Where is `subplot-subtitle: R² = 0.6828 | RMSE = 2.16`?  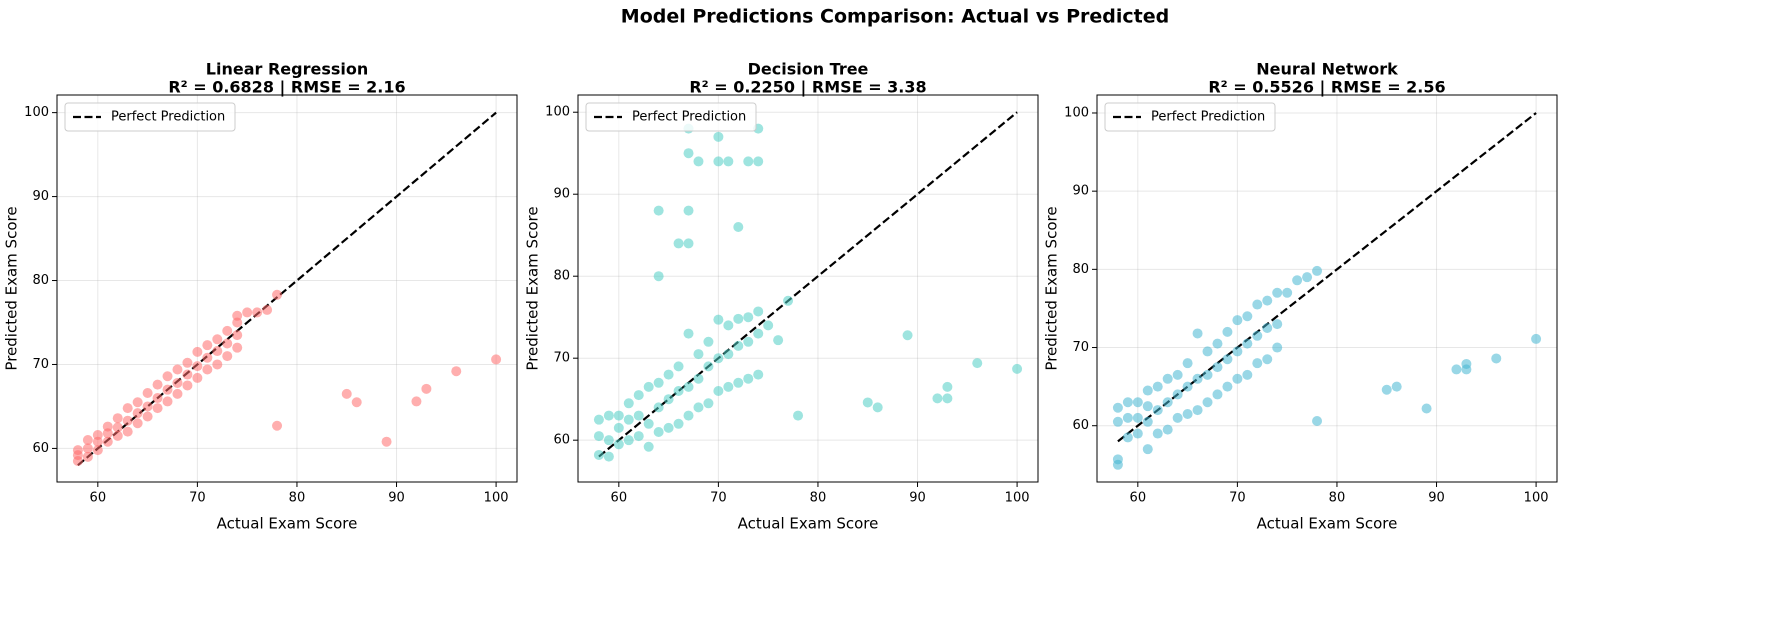 subplot-subtitle: R² = 0.6828 | RMSE = 2.16 is located at coordinates (286, 88).